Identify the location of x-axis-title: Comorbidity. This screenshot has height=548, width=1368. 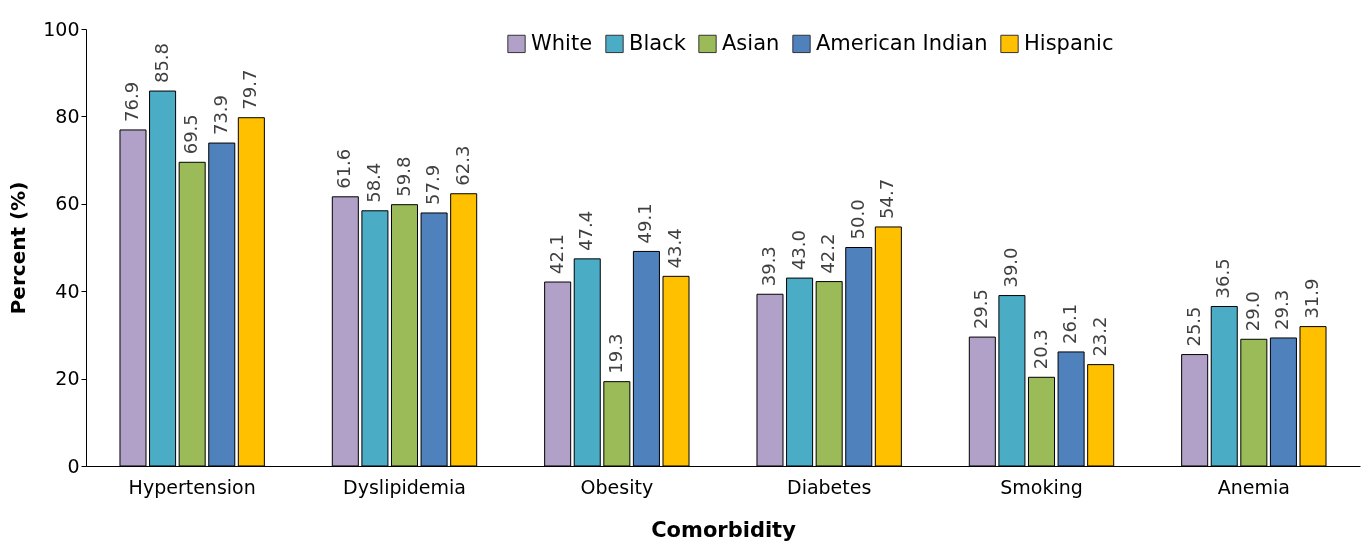
(724, 529).